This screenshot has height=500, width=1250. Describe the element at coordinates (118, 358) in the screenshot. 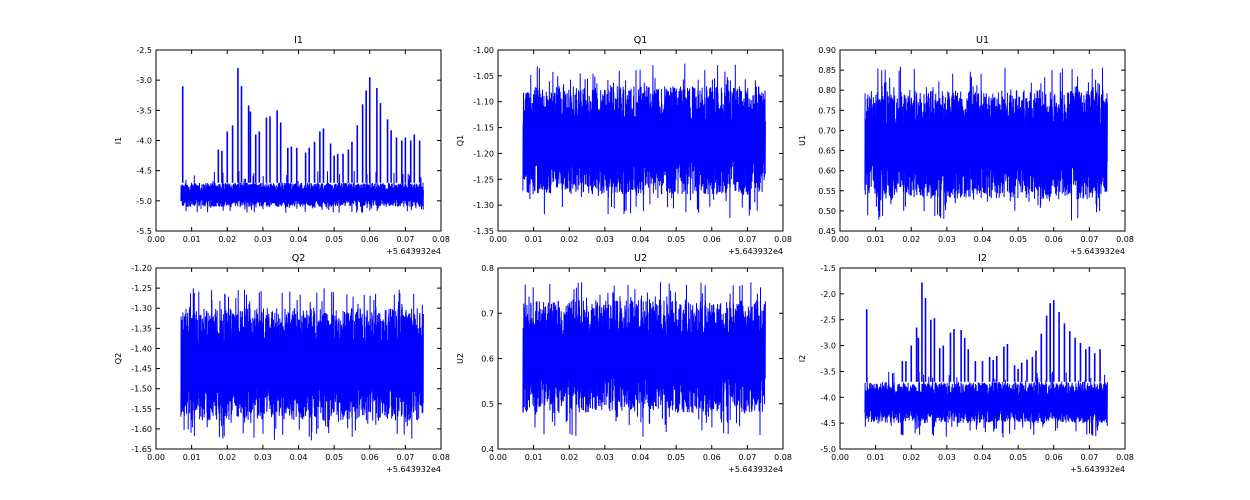

I see `y-axis-label: Q2` at that location.